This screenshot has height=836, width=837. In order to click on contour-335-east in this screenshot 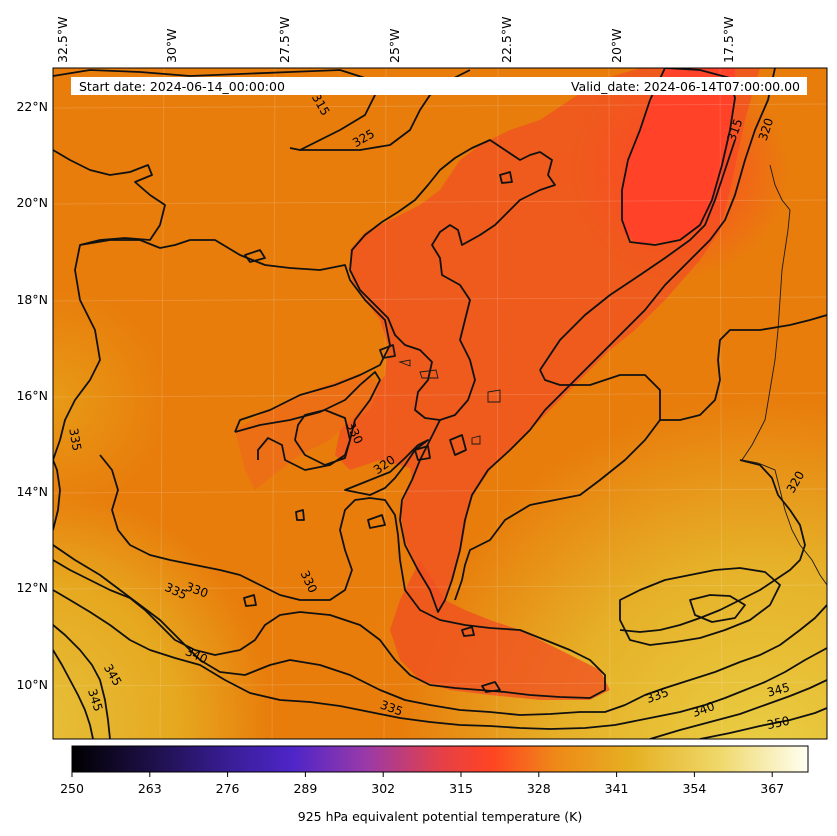, I will do `click(712, 546)`.